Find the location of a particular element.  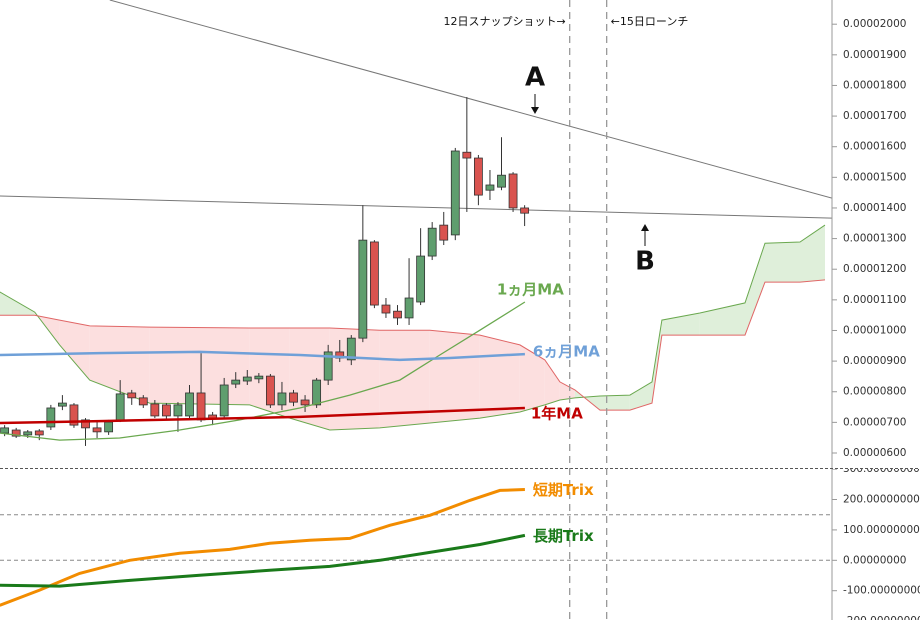

y-tick-label: 0.00002000 is located at coordinates (874, 24).